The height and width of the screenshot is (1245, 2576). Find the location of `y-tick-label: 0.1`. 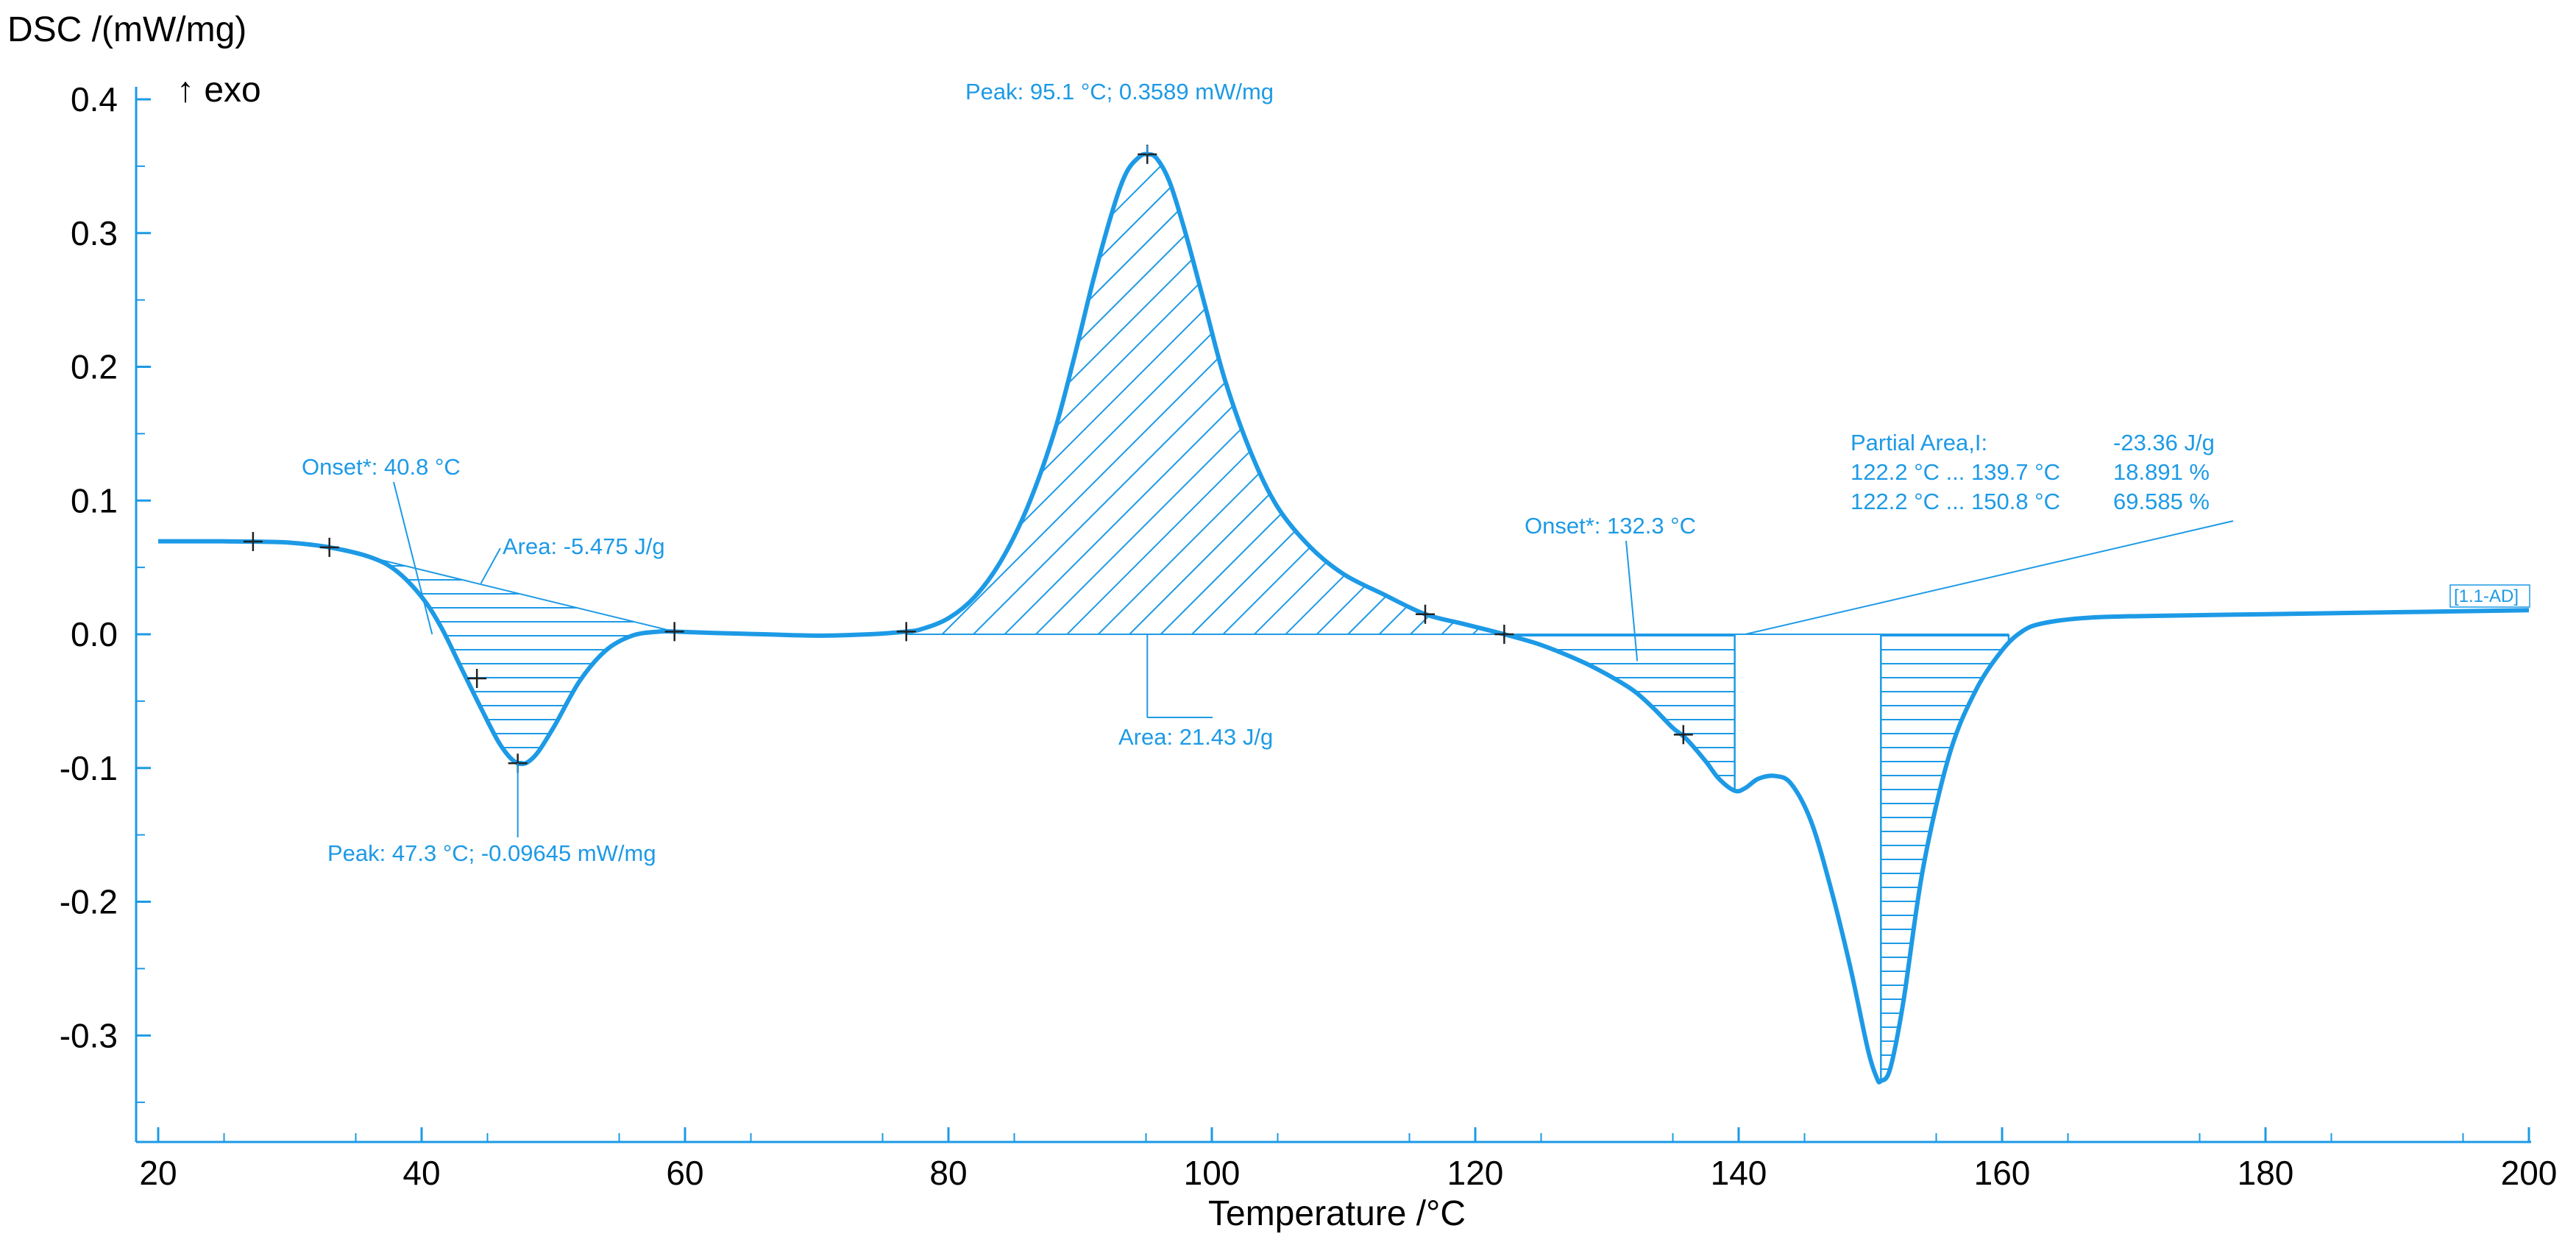

y-tick-label: 0.1 is located at coordinates (94, 500).